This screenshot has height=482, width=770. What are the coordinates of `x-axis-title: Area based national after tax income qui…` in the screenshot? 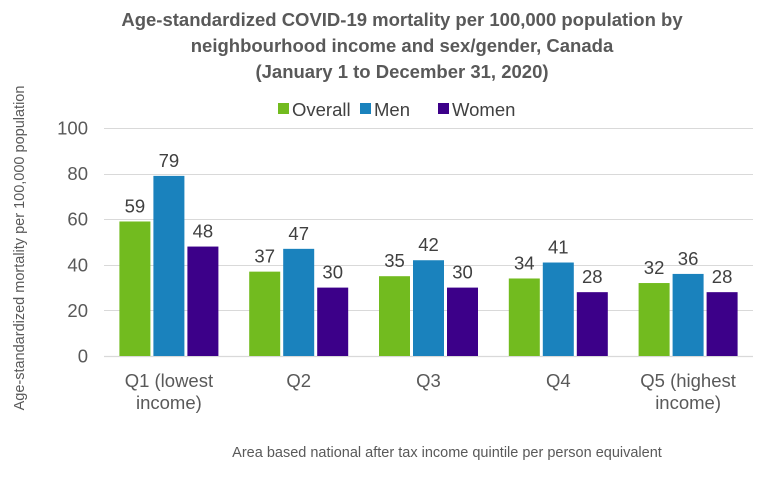 It's located at (447, 453).